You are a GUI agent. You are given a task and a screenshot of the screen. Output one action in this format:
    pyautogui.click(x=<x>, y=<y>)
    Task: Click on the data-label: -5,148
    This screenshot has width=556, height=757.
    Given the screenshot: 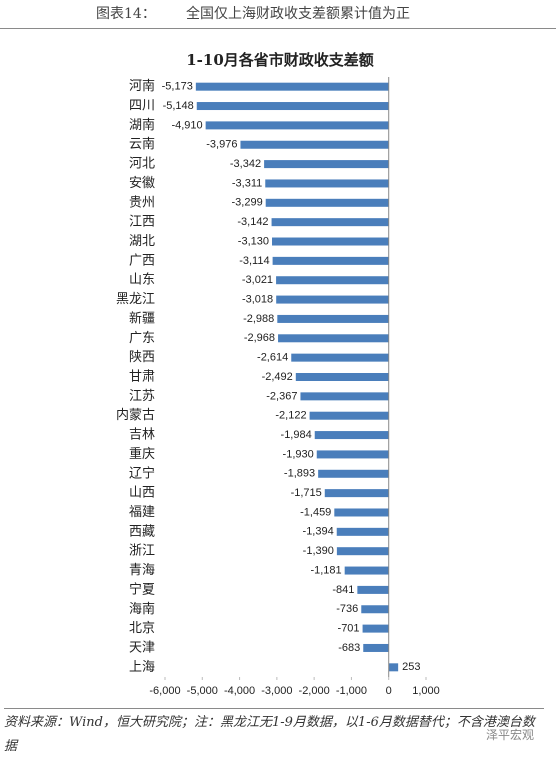 What is the action you would take?
    pyautogui.click(x=178, y=106)
    